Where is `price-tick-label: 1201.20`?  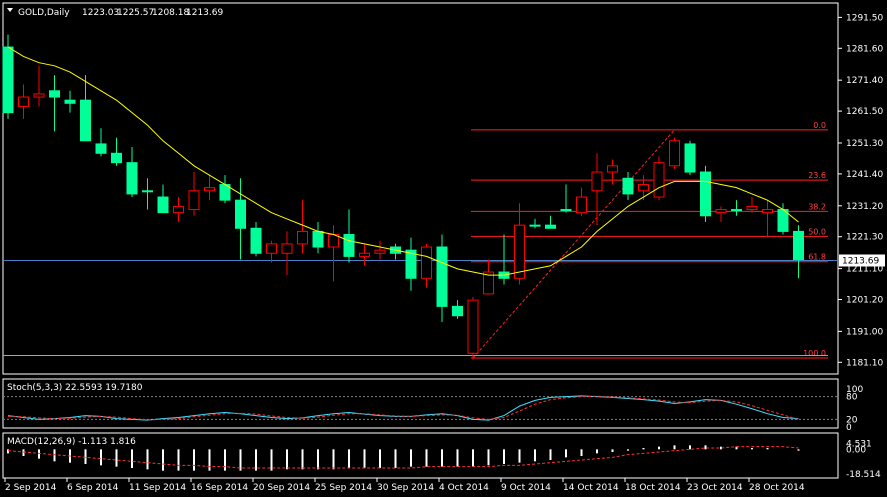
price-tick-label: 1201.20 is located at coordinates (864, 301).